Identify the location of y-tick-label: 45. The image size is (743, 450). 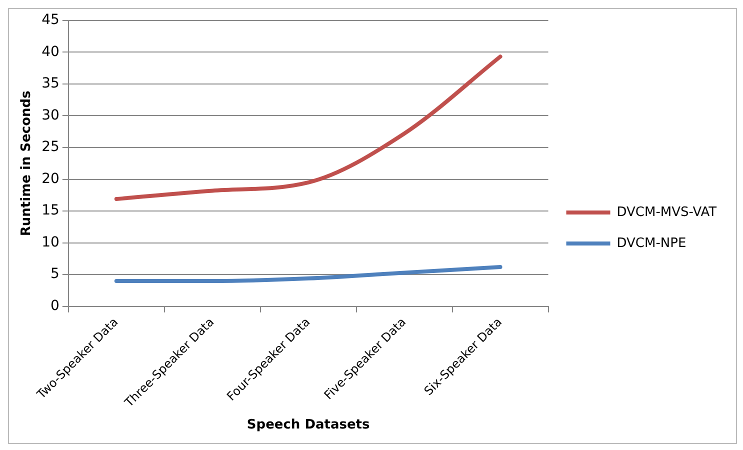
(51, 20).